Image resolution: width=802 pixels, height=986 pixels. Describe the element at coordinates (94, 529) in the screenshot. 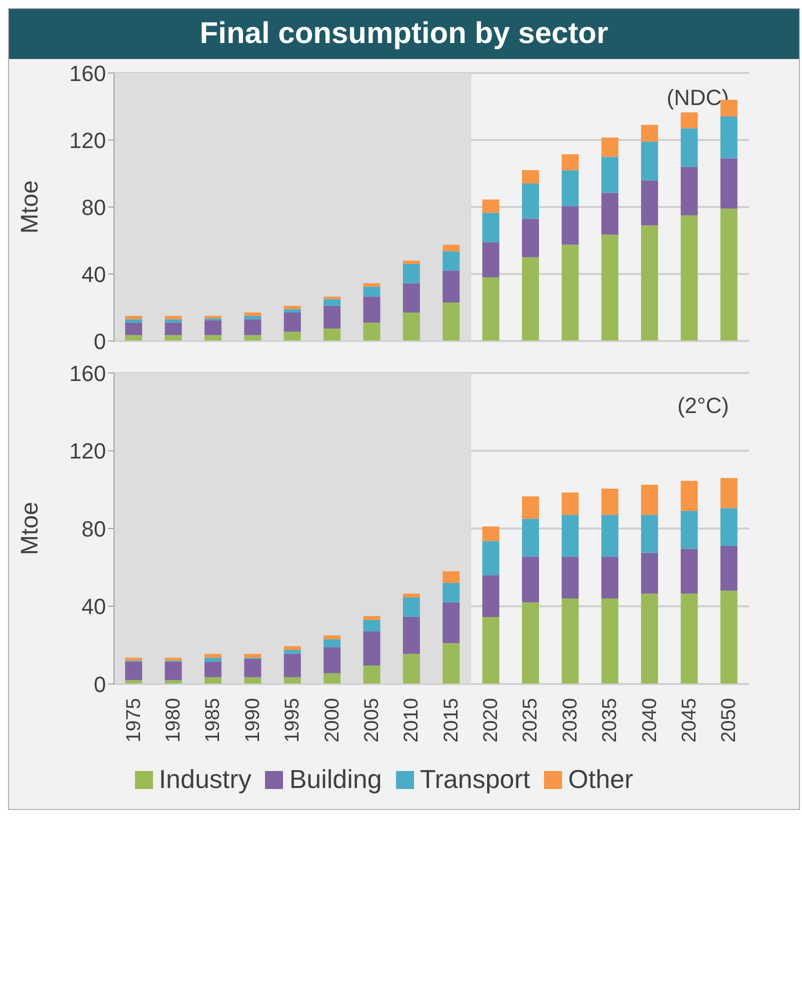

I see `y-tick-label: 80` at that location.